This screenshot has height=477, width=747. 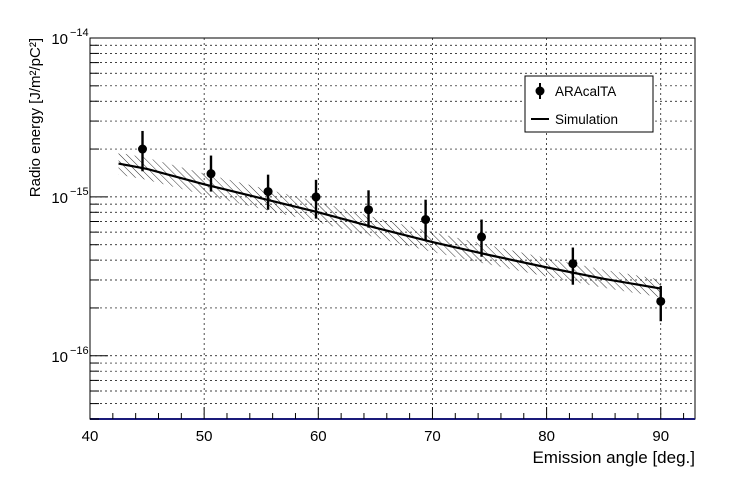 What do you see at coordinates (586, 119) in the screenshot?
I see `legend-label-1: Simulation` at bounding box center [586, 119].